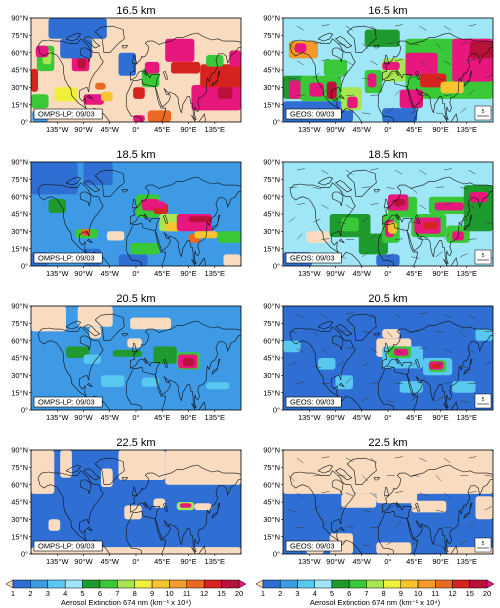  I want to click on lon-tick-label: 135°E, so click(214, 129).